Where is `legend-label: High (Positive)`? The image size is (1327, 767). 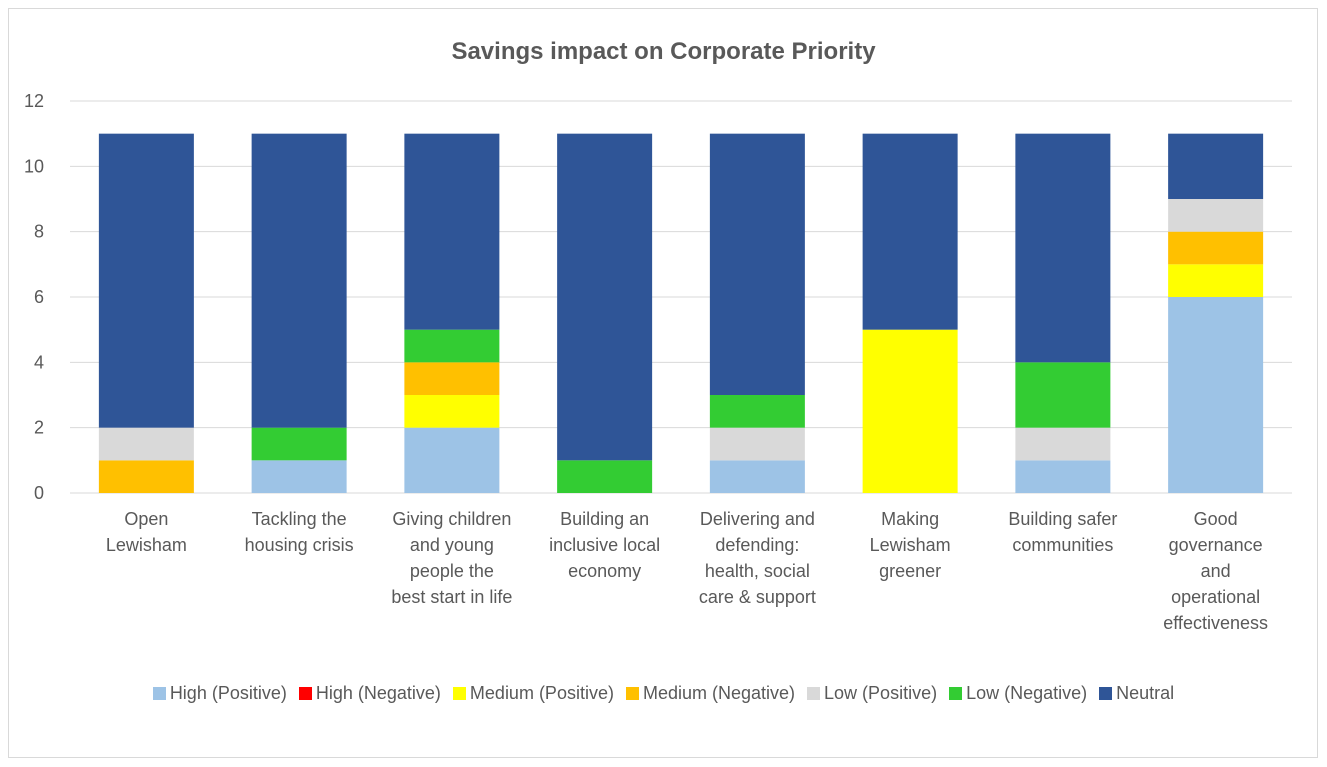 legend-label: High (Positive) is located at coordinates (228, 693).